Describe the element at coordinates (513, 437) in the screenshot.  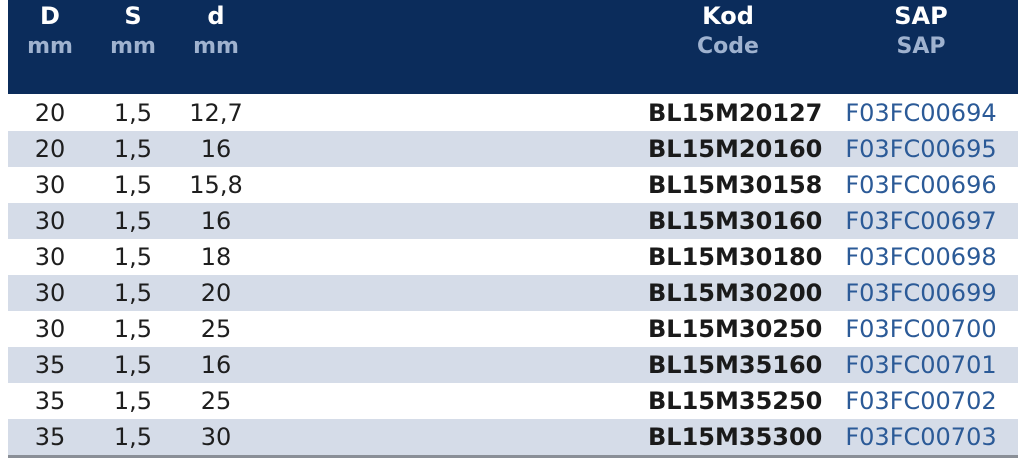
I see `table-row: 35 1,5 30 BL15M35300 F03FC00703` at that location.